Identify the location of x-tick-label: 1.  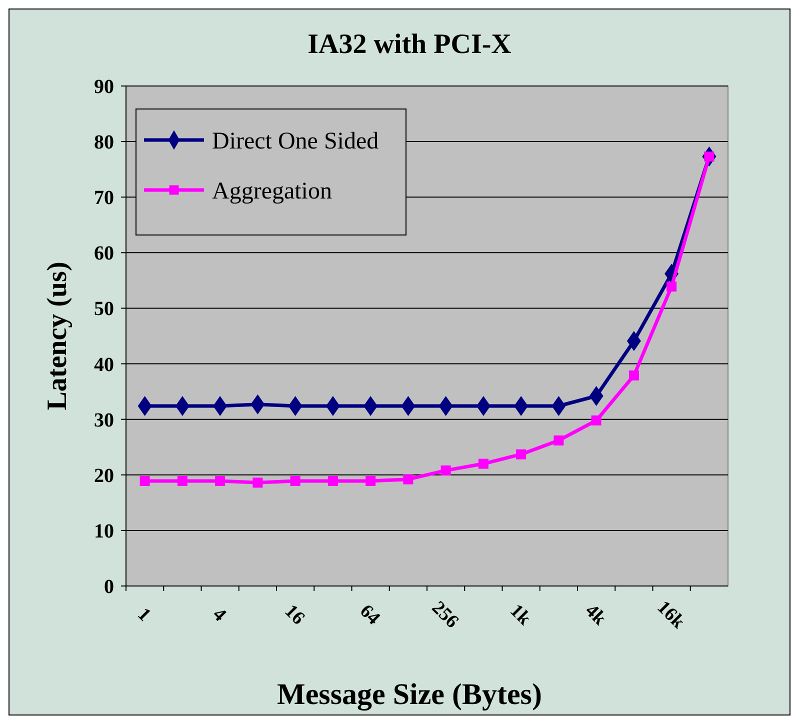
(144, 615).